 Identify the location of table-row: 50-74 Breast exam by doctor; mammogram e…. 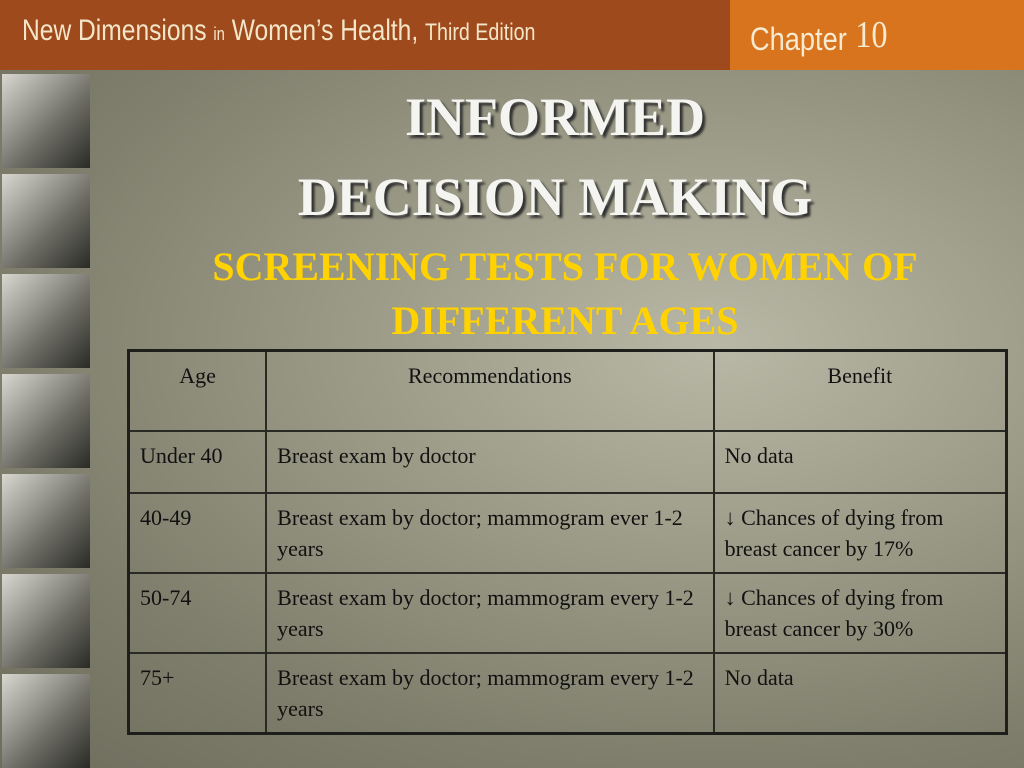
(567, 613).